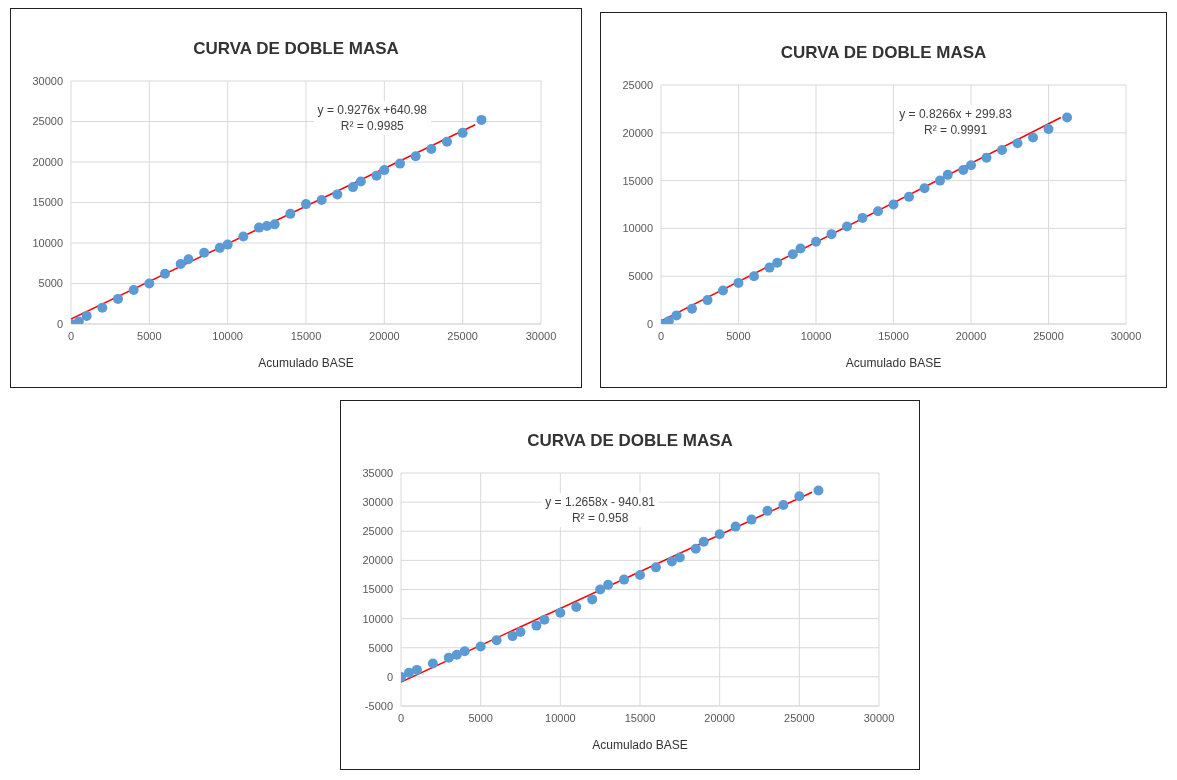 The width and height of the screenshot is (1177, 780). I want to click on x-tick-label: 20000, so click(971, 335).